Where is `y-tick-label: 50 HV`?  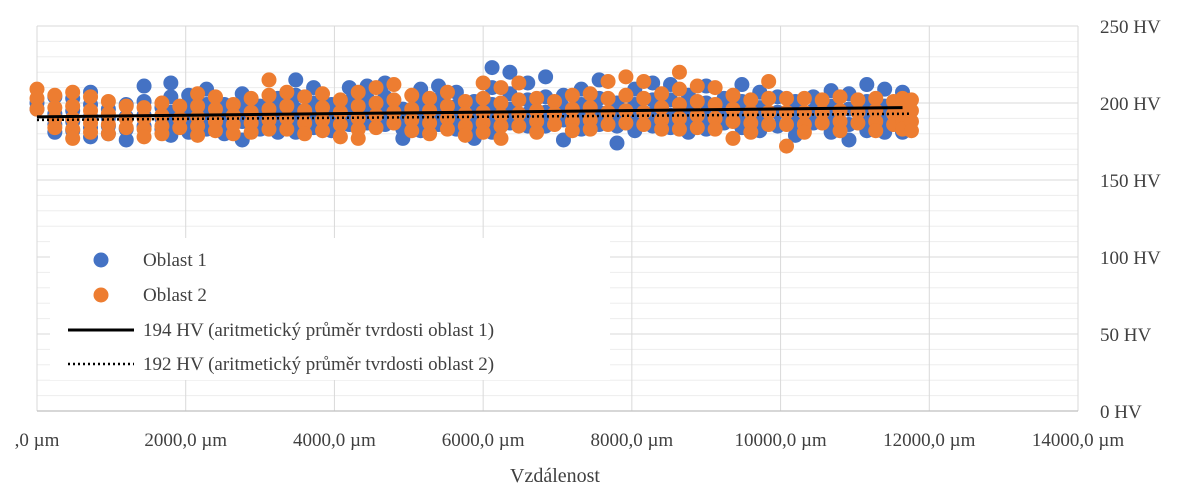
y-tick-label: 50 HV is located at coordinates (1125, 335).